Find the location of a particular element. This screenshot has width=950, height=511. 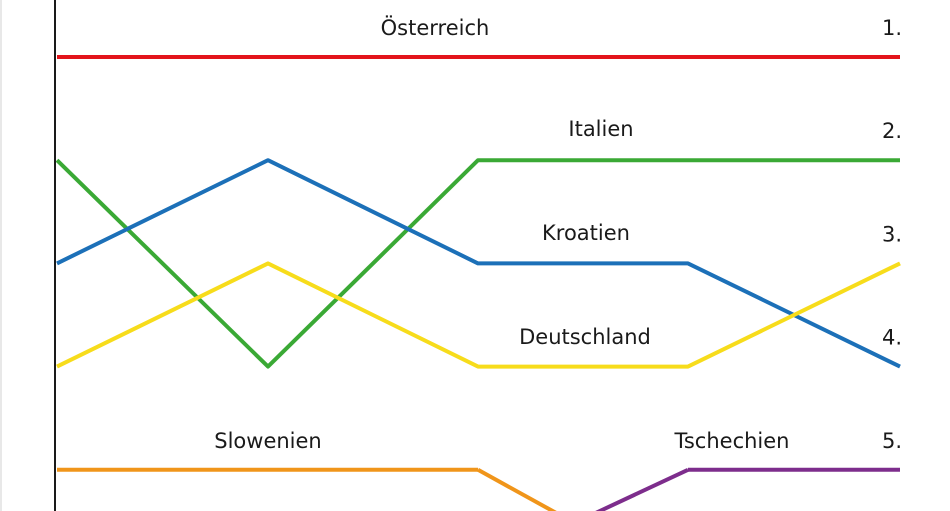

rank-label-2: 2. is located at coordinates (892, 131).